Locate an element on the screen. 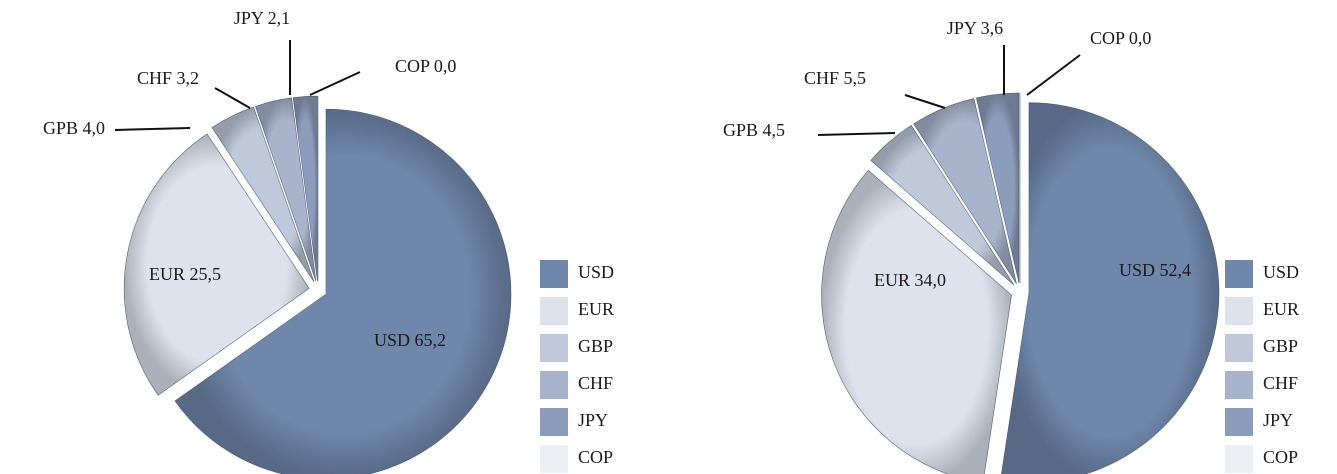  data-label: CHF 5,5 is located at coordinates (835, 78).